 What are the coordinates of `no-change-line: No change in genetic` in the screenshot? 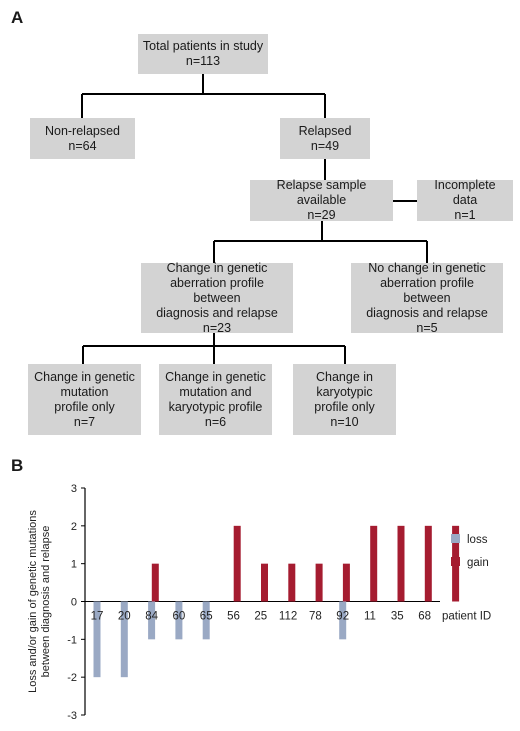 It's located at (427, 267).